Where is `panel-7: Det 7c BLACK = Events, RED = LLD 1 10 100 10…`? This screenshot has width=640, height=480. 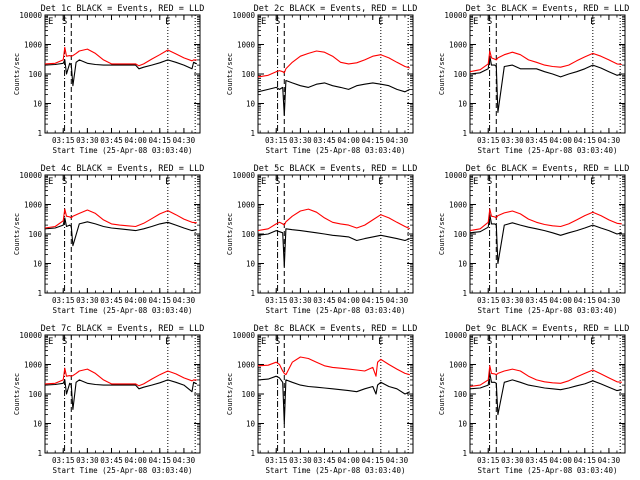 panel-7: Det 7c BLACK = Events, RED = LLD 1 10 100 10… is located at coordinates (108, 399).